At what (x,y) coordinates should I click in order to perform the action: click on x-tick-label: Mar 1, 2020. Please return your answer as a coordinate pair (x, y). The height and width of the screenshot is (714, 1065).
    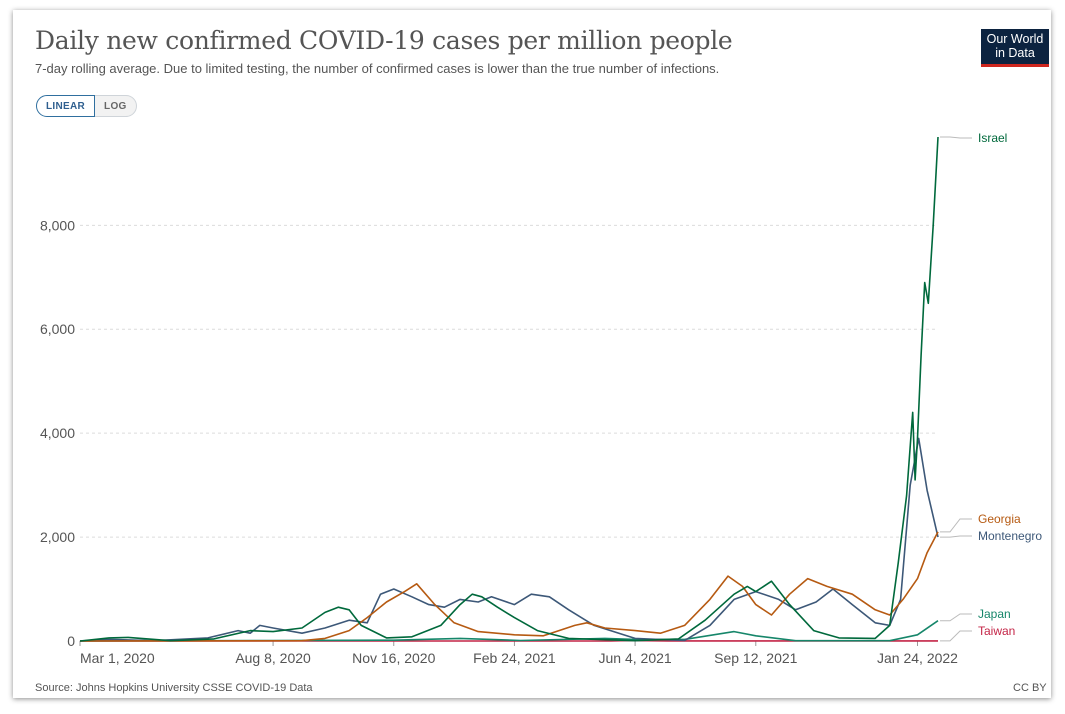
    Looking at the image, I should click on (117, 658).